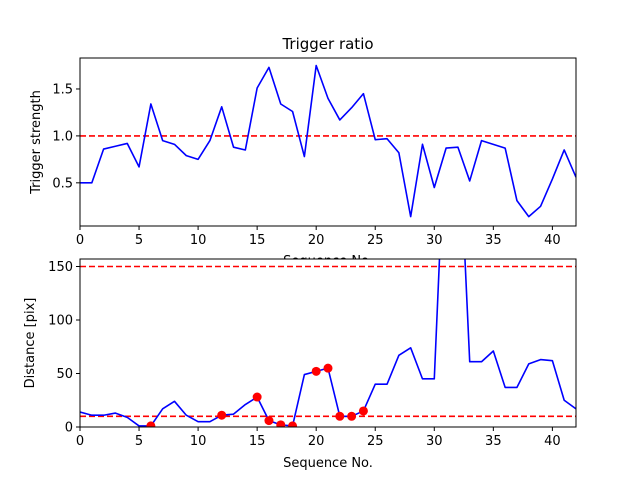 The width and height of the screenshot is (640, 480). What do you see at coordinates (80, 240) in the screenshot?
I see `top-x-tick-label: 0` at bounding box center [80, 240].